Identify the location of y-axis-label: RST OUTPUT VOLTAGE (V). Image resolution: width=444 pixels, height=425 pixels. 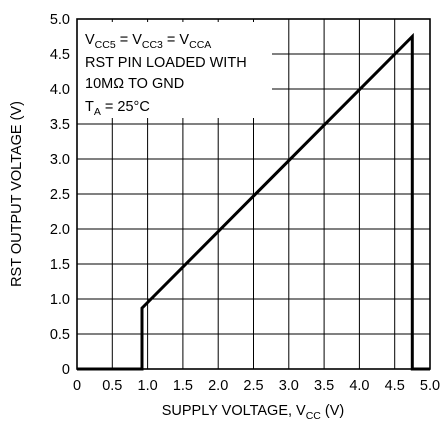
(17, 194).